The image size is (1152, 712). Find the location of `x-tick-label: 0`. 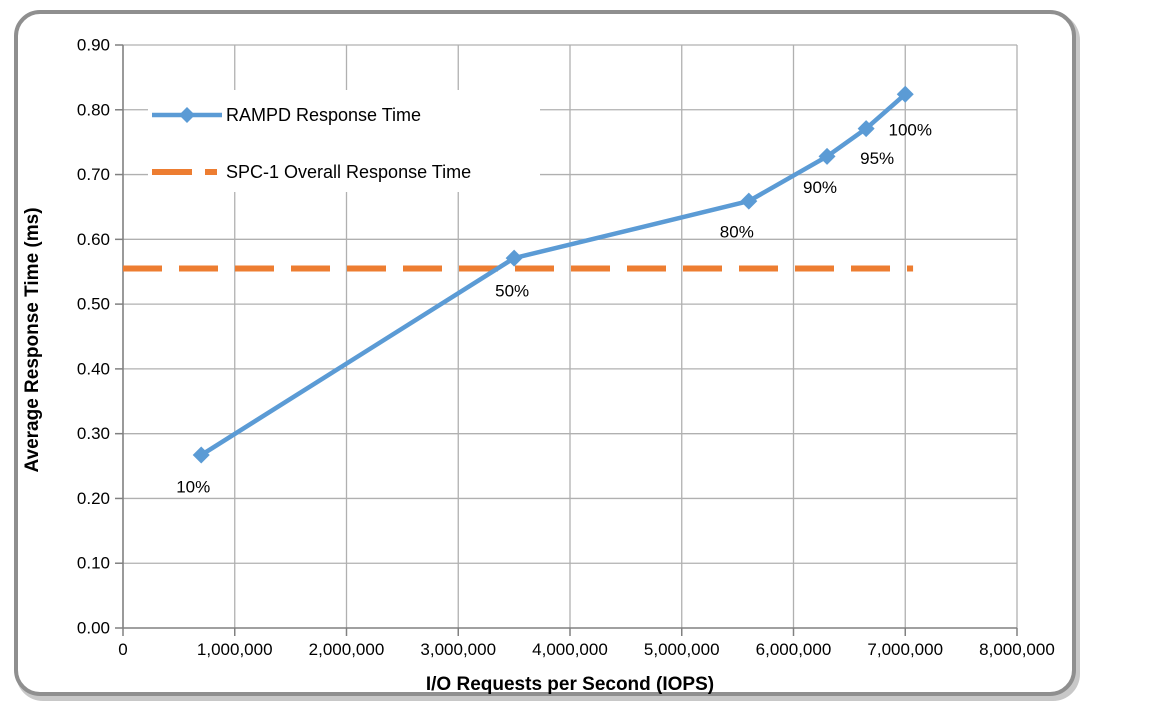

x-tick-label: 0 is located at coordinates (122, 649).